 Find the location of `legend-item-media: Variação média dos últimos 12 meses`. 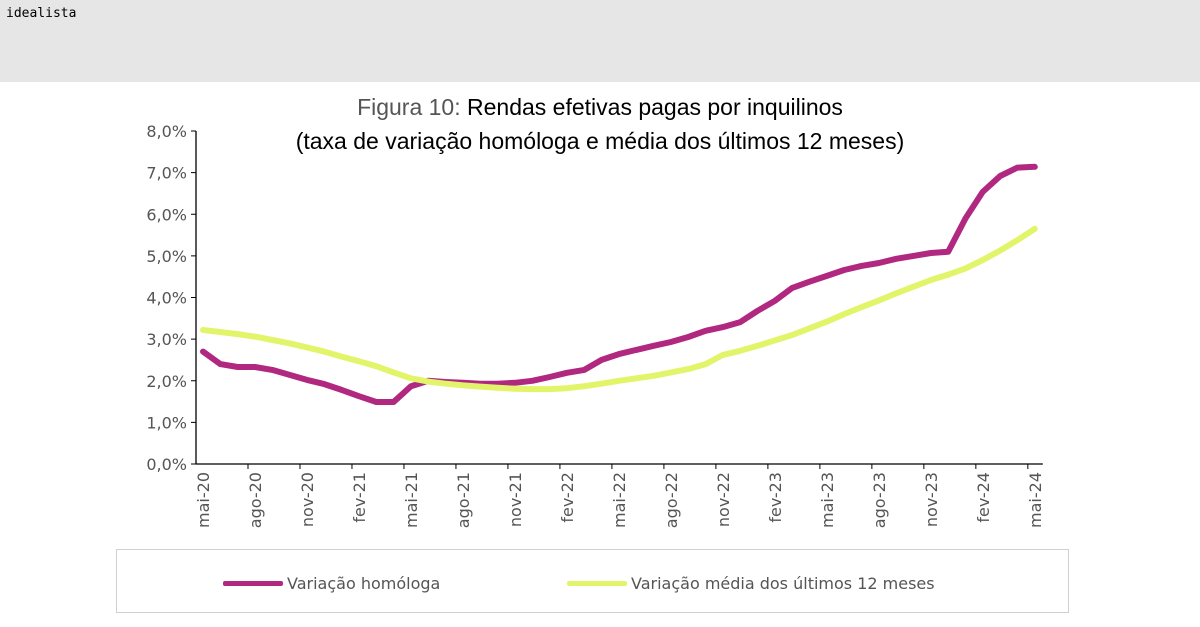

legend-item-media: Variação média dos últimos 12 meses is located at coordinates (751, 583).